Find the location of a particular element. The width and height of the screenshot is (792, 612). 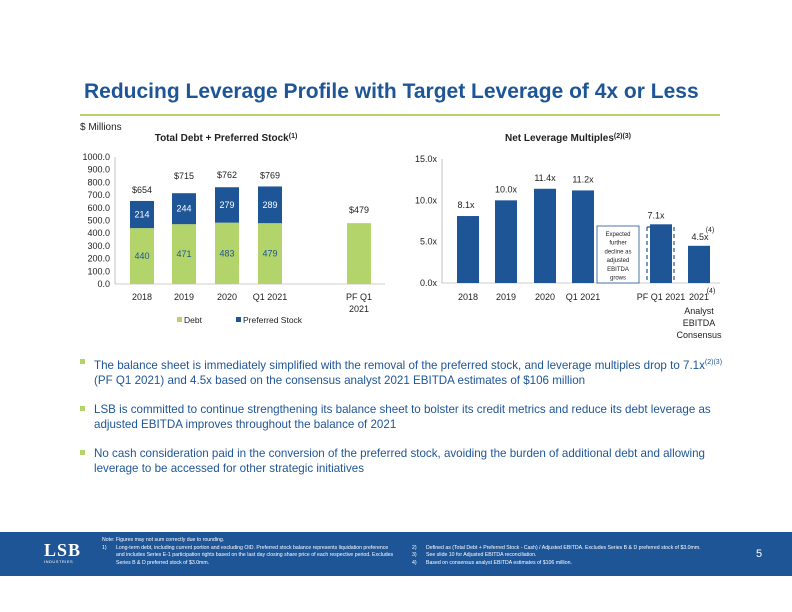

x-tick-label: PF Q1 2021 is located at coordinates (661, 297).